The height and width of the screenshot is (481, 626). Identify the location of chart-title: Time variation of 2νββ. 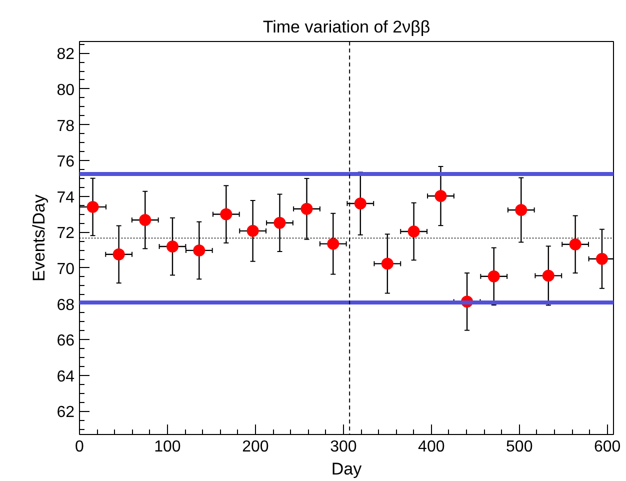
(346, 27).